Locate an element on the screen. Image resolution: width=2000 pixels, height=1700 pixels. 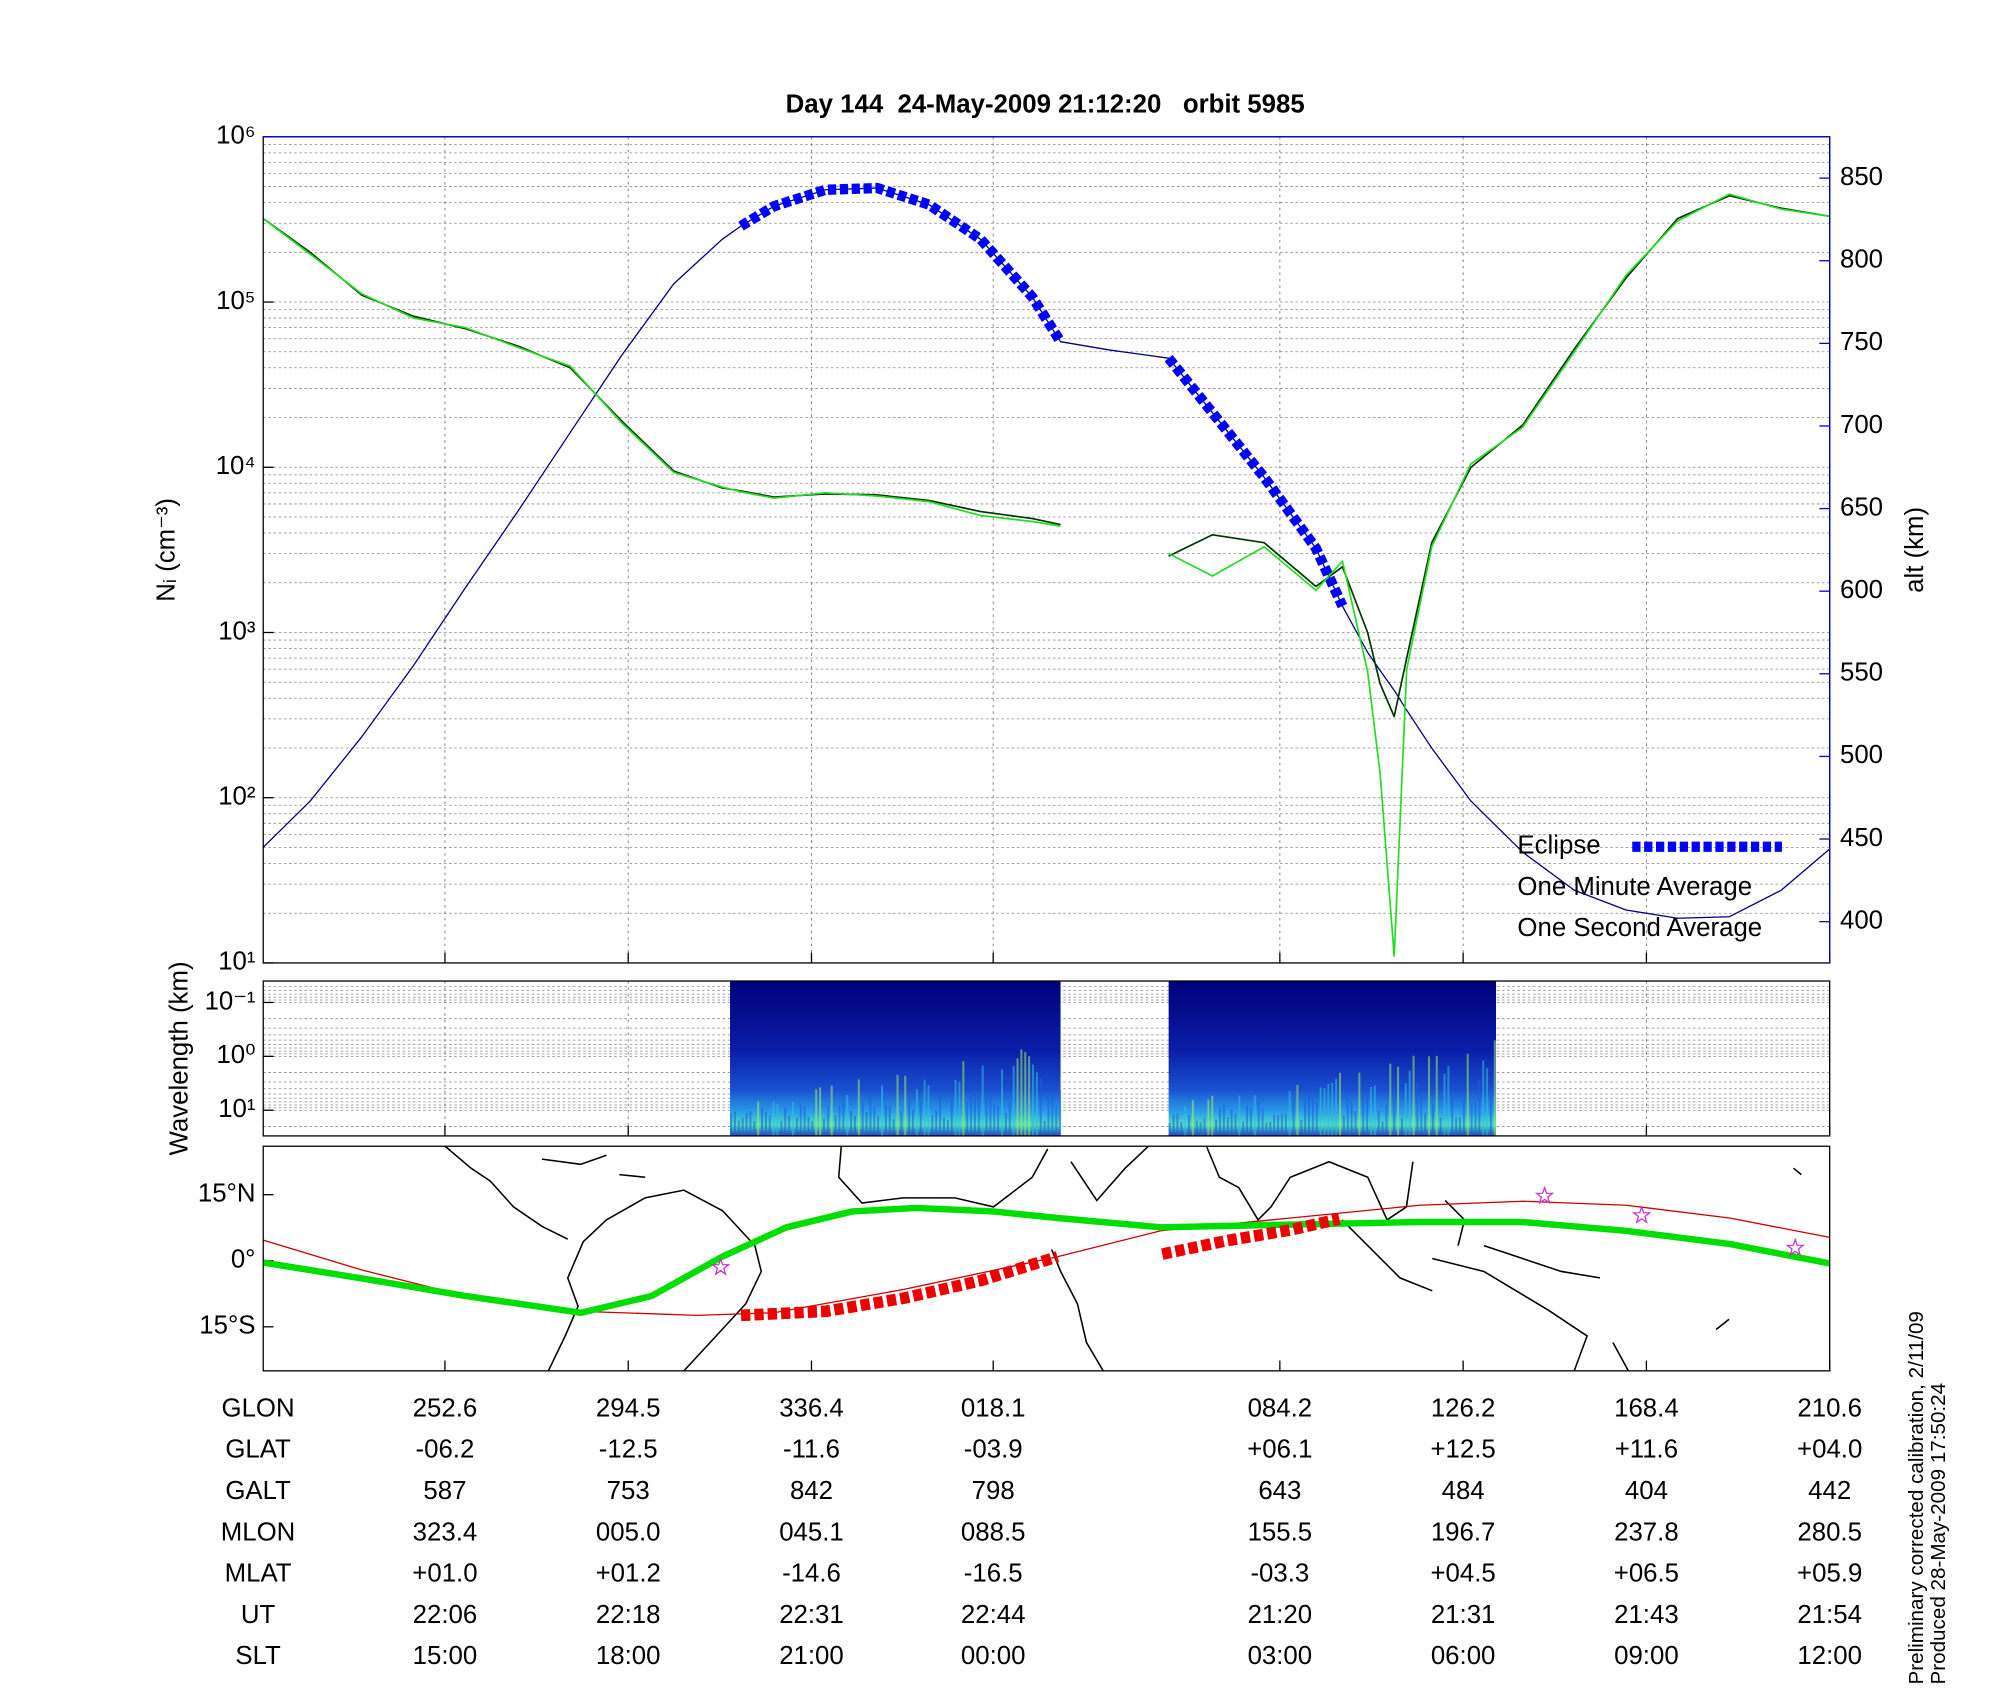
series-line is located at coordinates (1043, 395).